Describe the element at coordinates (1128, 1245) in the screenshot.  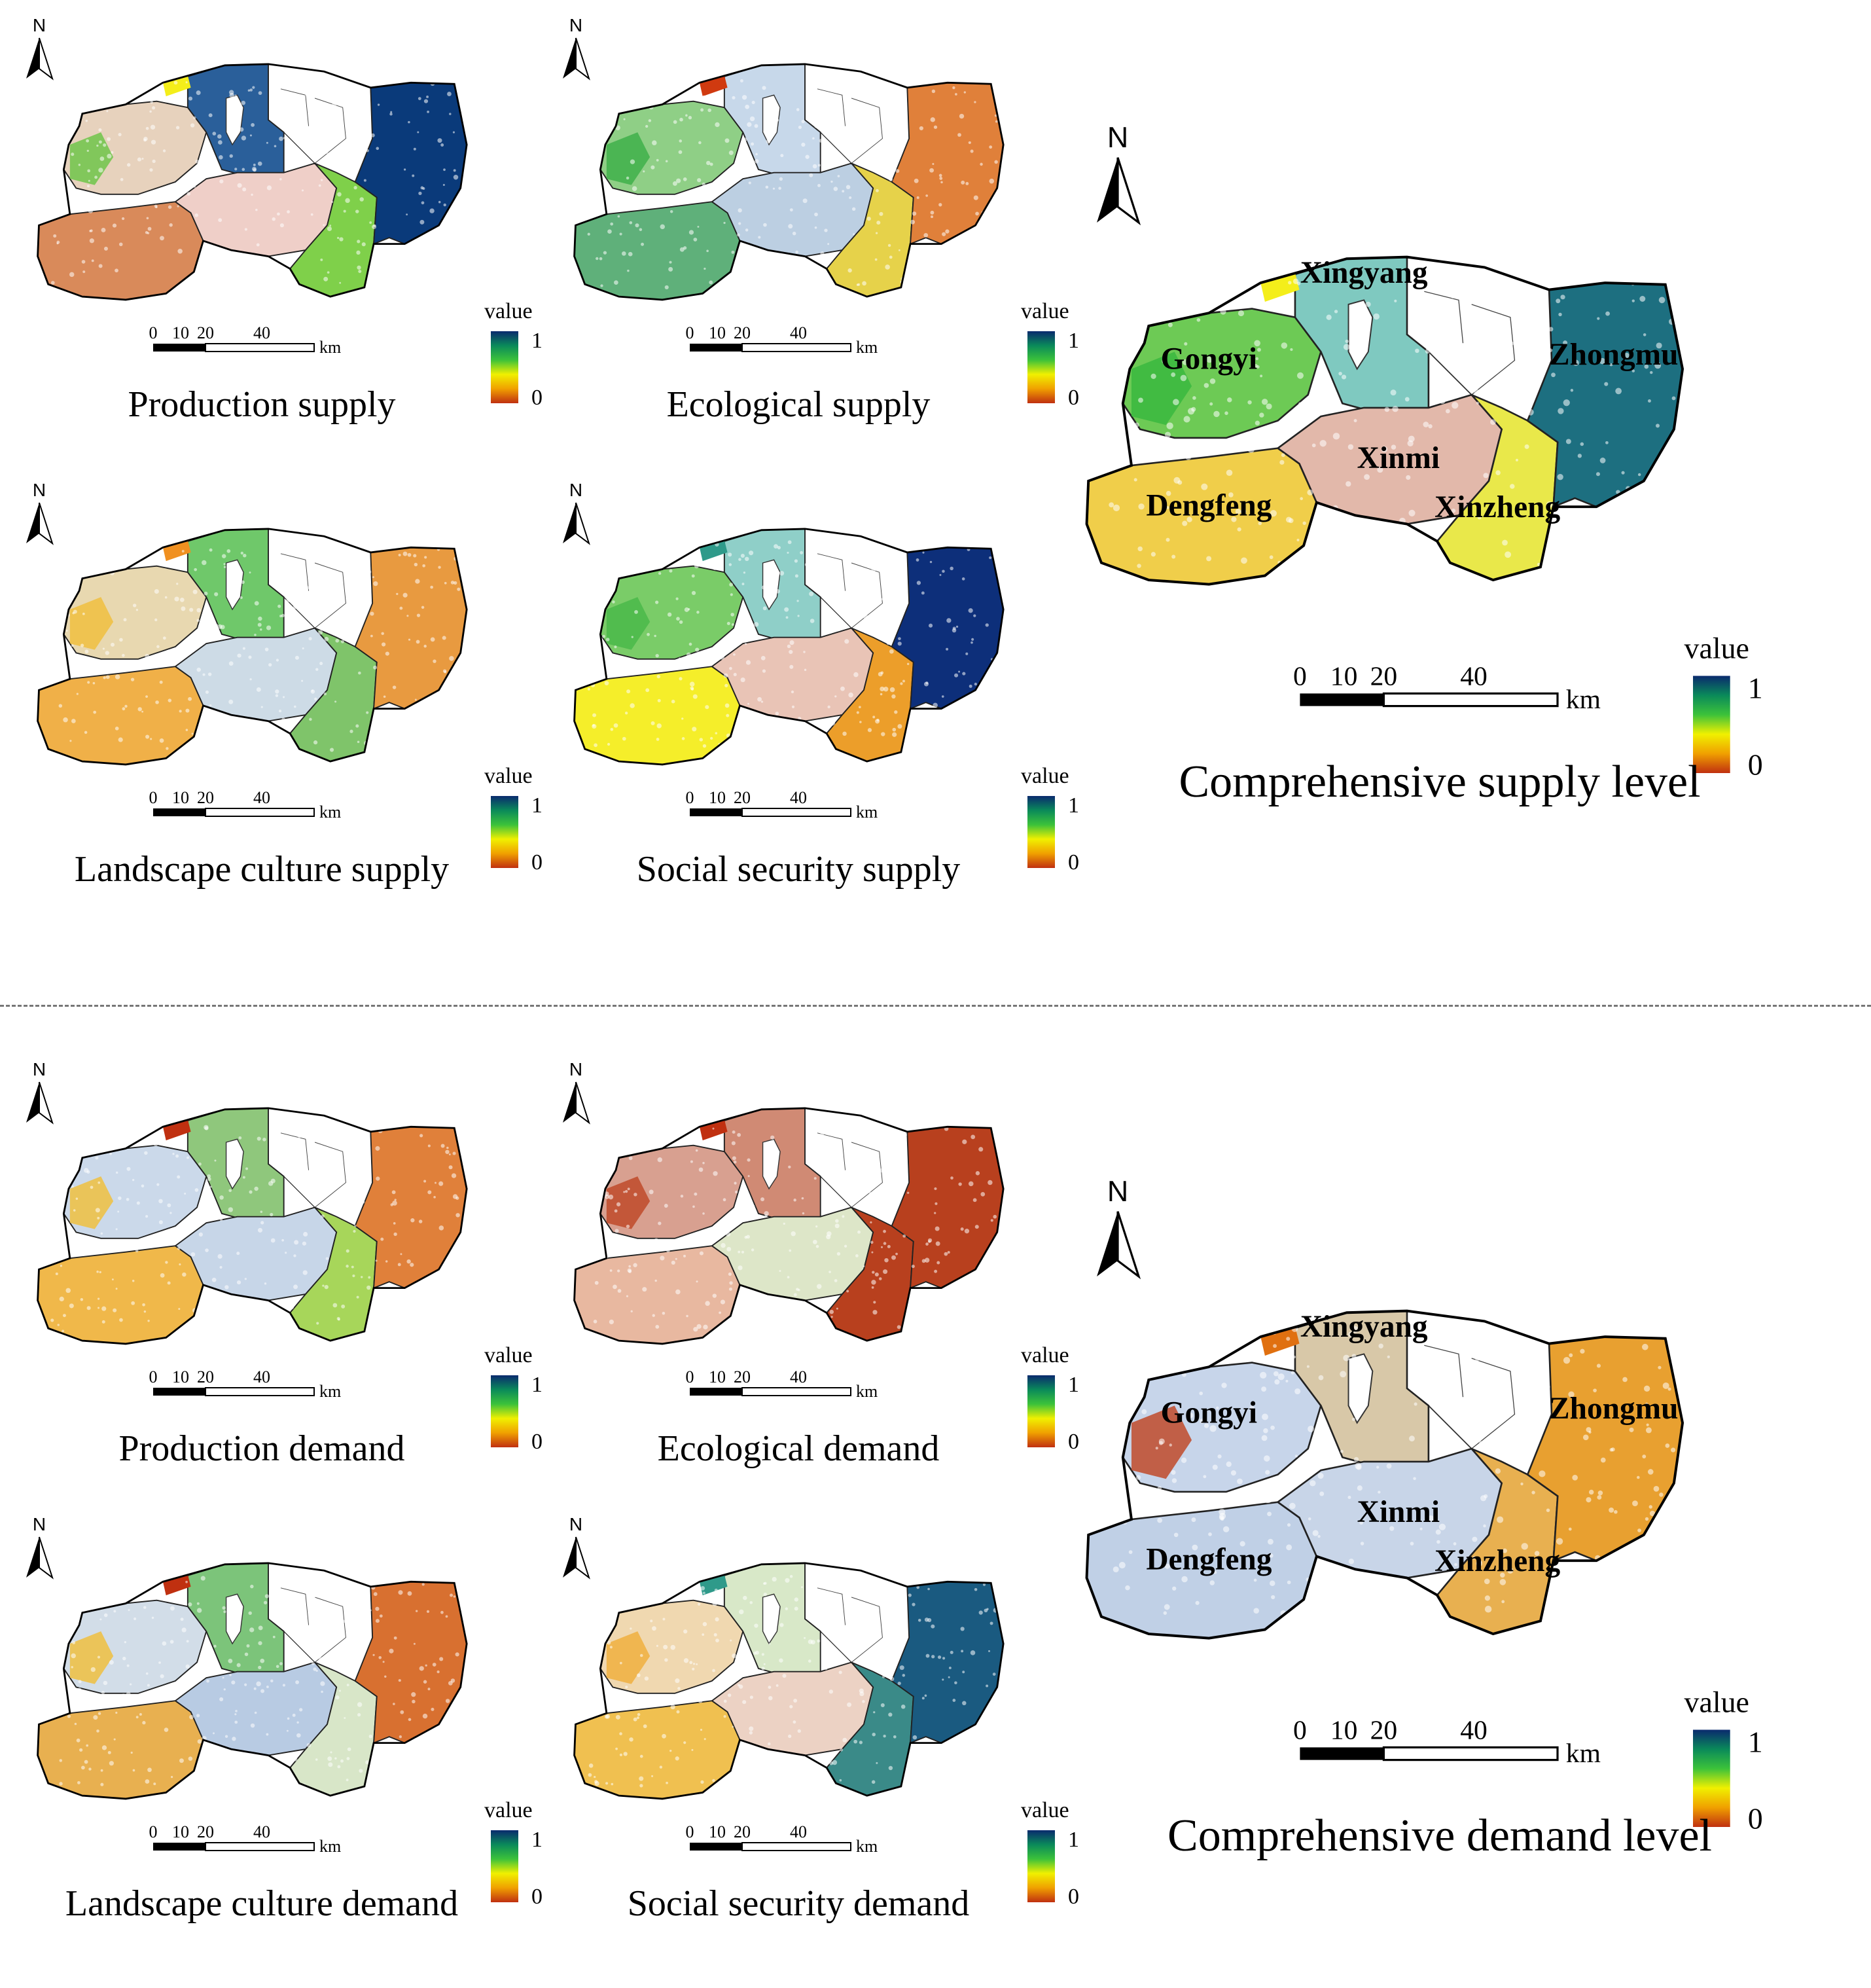
I see `north-arrow-right-half` at that location.